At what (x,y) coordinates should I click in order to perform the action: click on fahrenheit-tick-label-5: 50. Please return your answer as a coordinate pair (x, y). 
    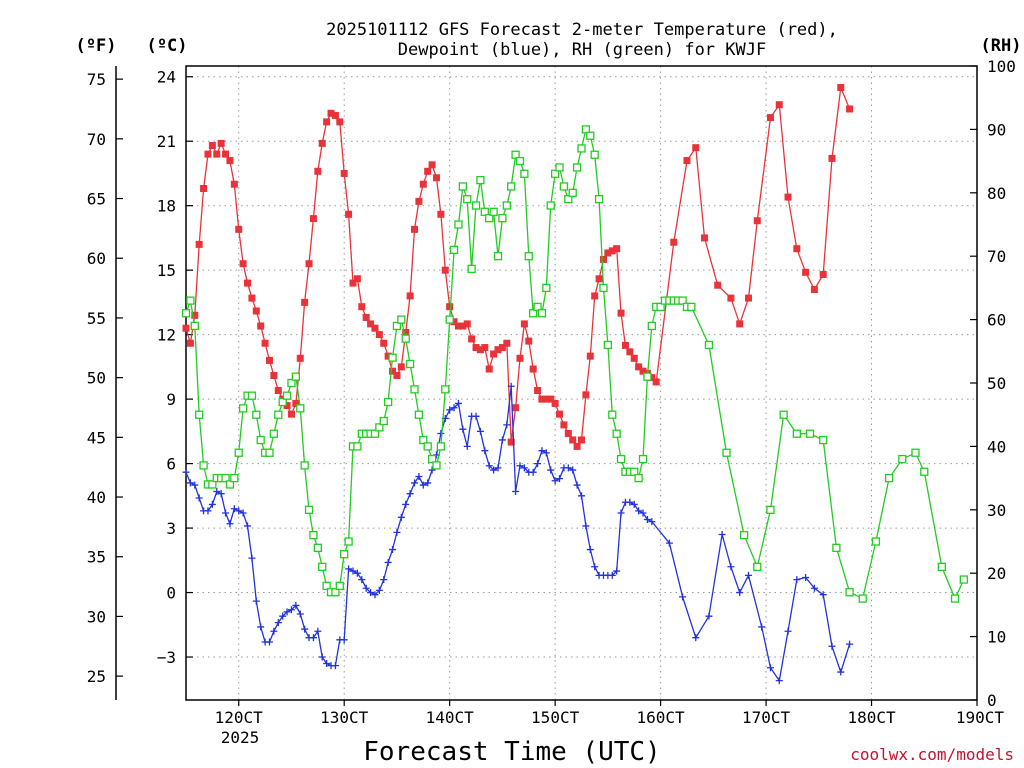
    Looking at the image, I should click on (96, 378).